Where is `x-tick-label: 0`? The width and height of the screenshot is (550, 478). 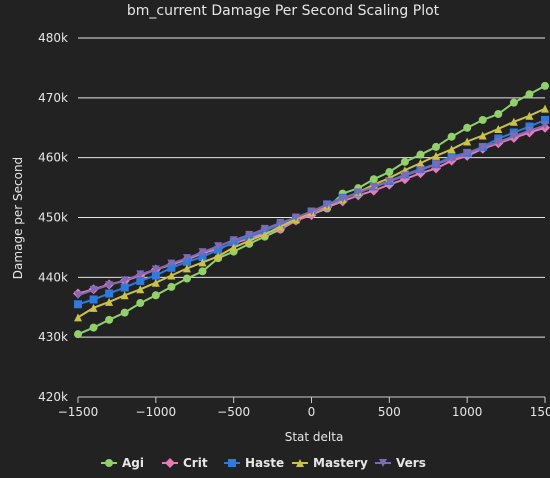 x-tick-label: 0 is located at coordinates (312, 412).